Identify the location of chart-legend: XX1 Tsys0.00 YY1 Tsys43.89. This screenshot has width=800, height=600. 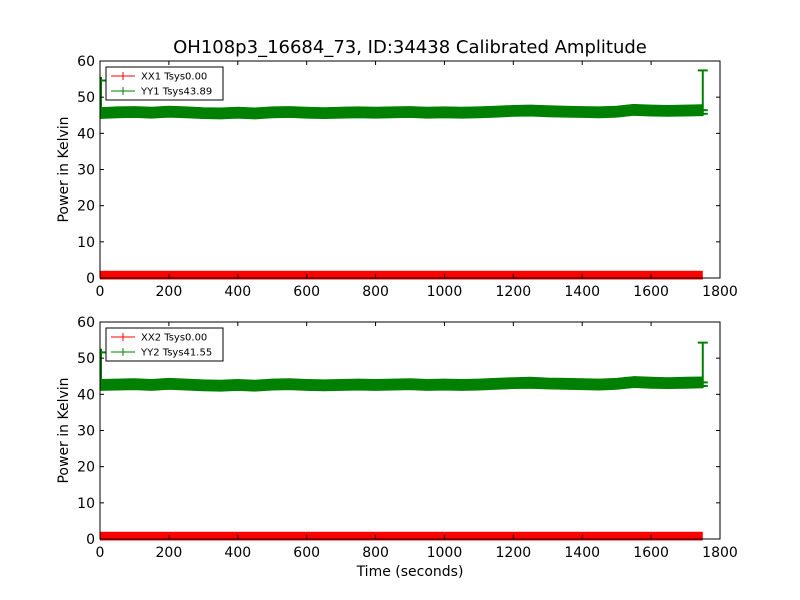
(164, 83).